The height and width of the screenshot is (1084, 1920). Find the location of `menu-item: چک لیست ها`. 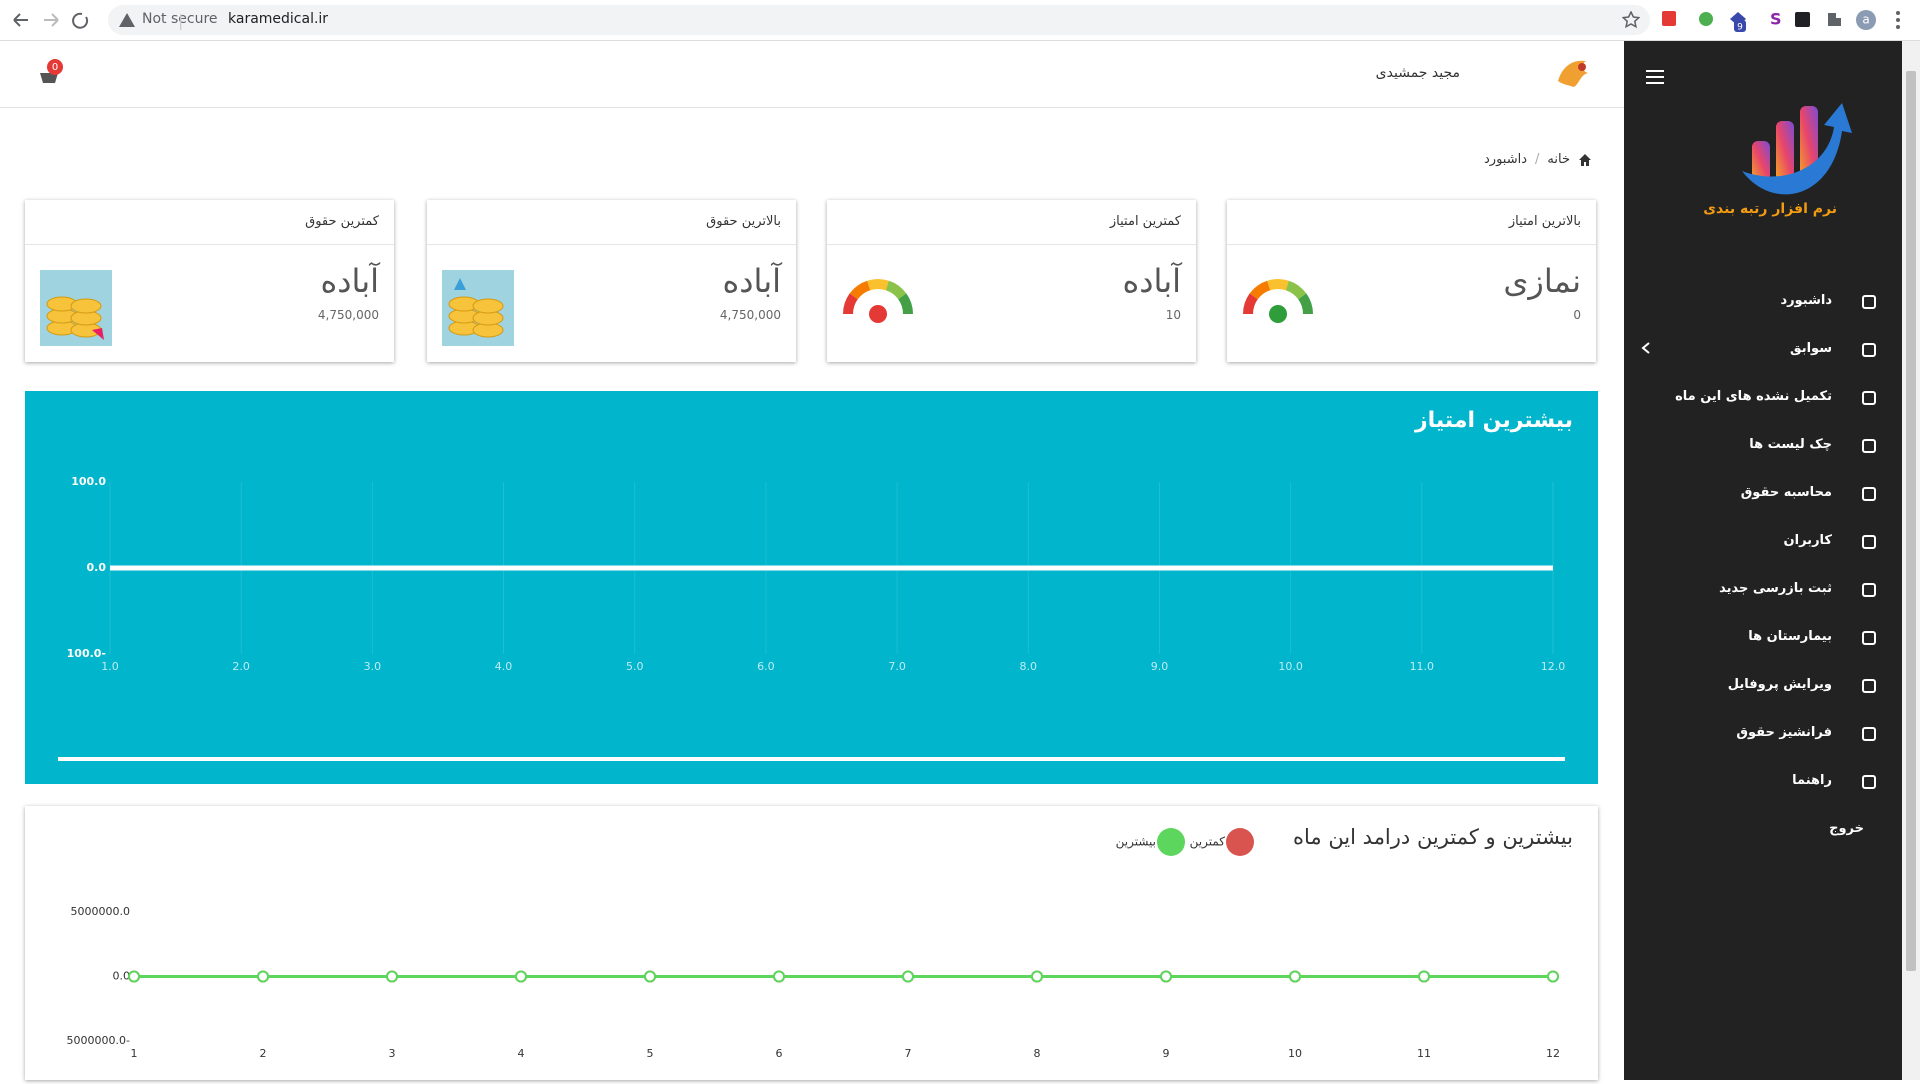

menu-item: چک لیست ها is located at coordinates (1790, 444).